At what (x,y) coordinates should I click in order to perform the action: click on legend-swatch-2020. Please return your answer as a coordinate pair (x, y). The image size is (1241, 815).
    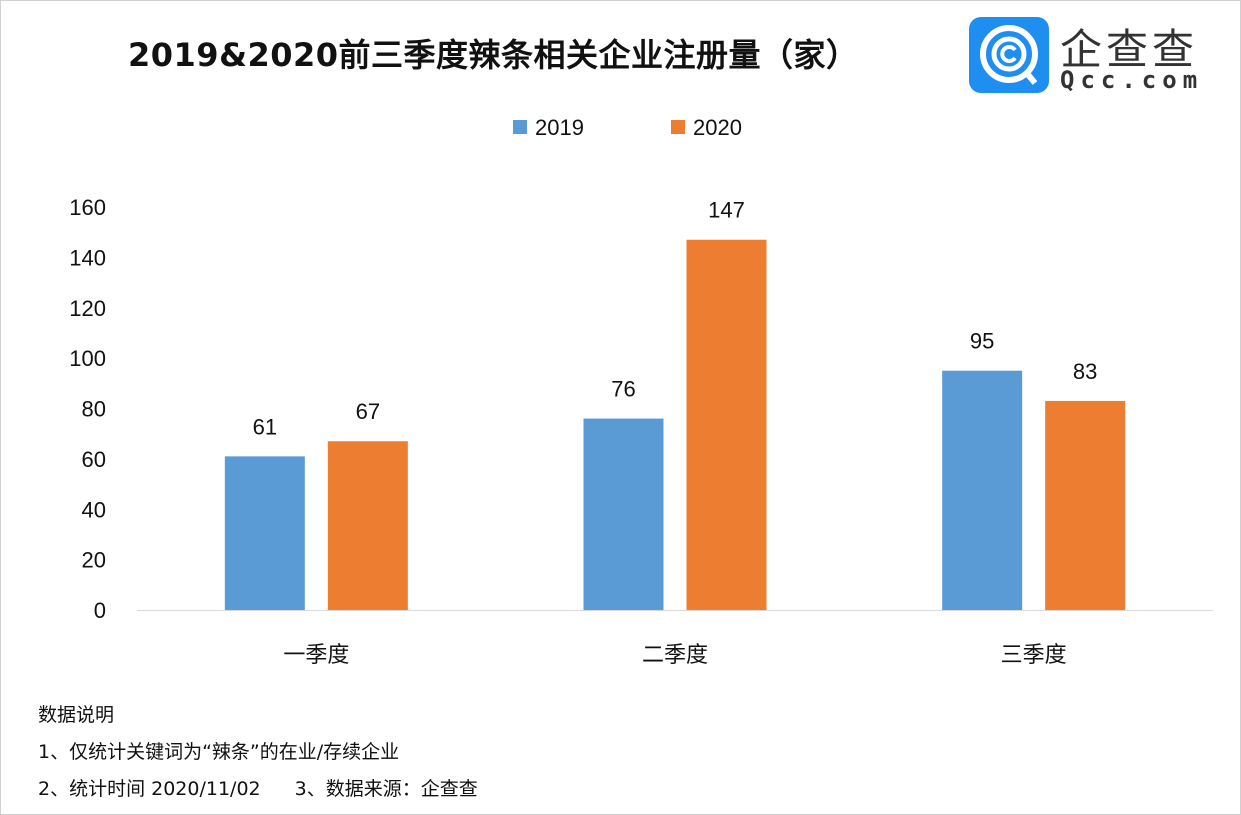
    Looking at the image, I should click on (678, 127).